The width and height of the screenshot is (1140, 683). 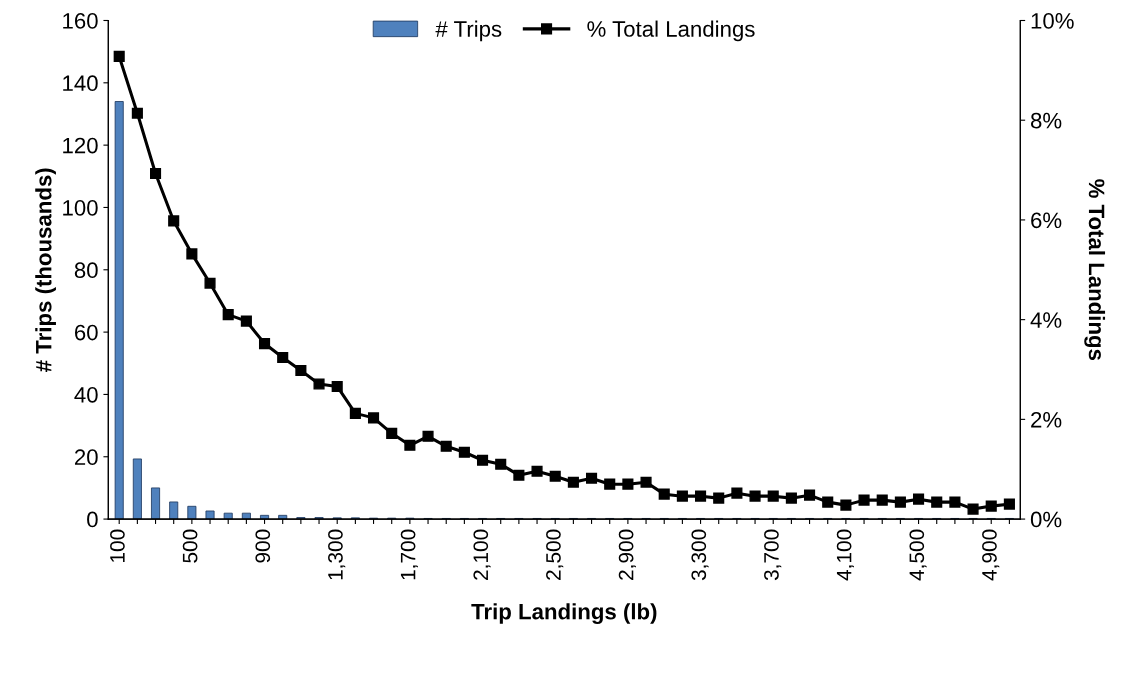 What do you see at coordinates (80, 145) in the screenshot?
I see `y-tick-label: 120` at bounding box center [80, 145].